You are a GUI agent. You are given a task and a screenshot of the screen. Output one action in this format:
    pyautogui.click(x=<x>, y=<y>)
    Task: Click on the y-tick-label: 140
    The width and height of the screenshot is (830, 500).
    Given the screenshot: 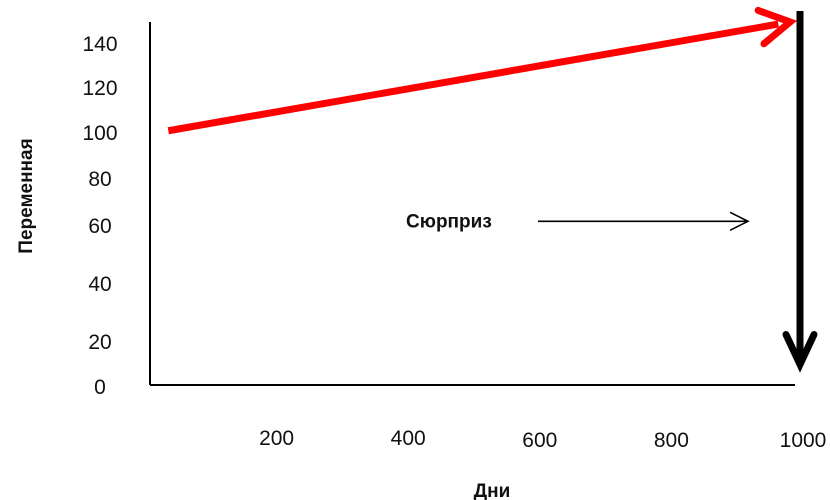 What is the action you would take?
    pyautogui.click(x=99, y=44)
    